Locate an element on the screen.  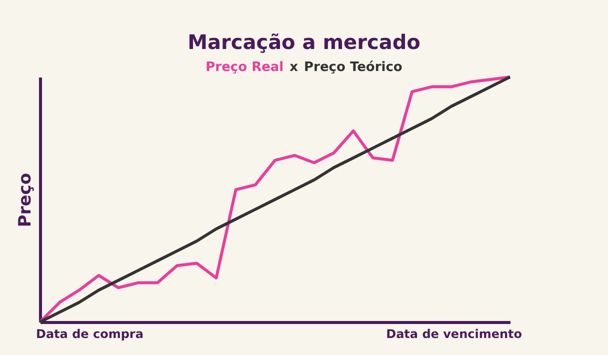
text: Preço Real is located at coordinates (245, 67).